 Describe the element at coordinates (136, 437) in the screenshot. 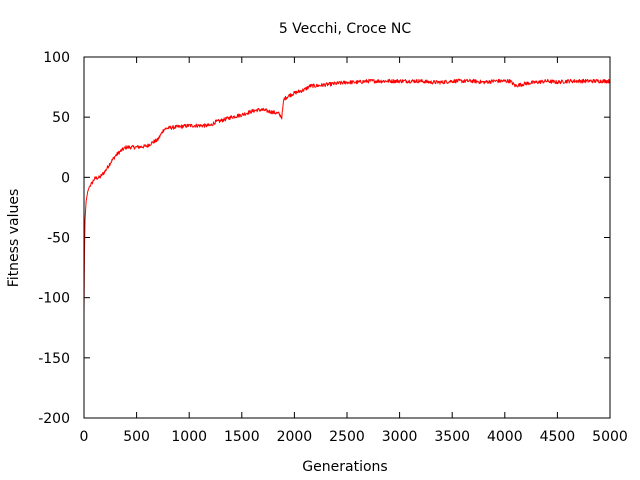

I see `x-tick-label: 500` at that location.